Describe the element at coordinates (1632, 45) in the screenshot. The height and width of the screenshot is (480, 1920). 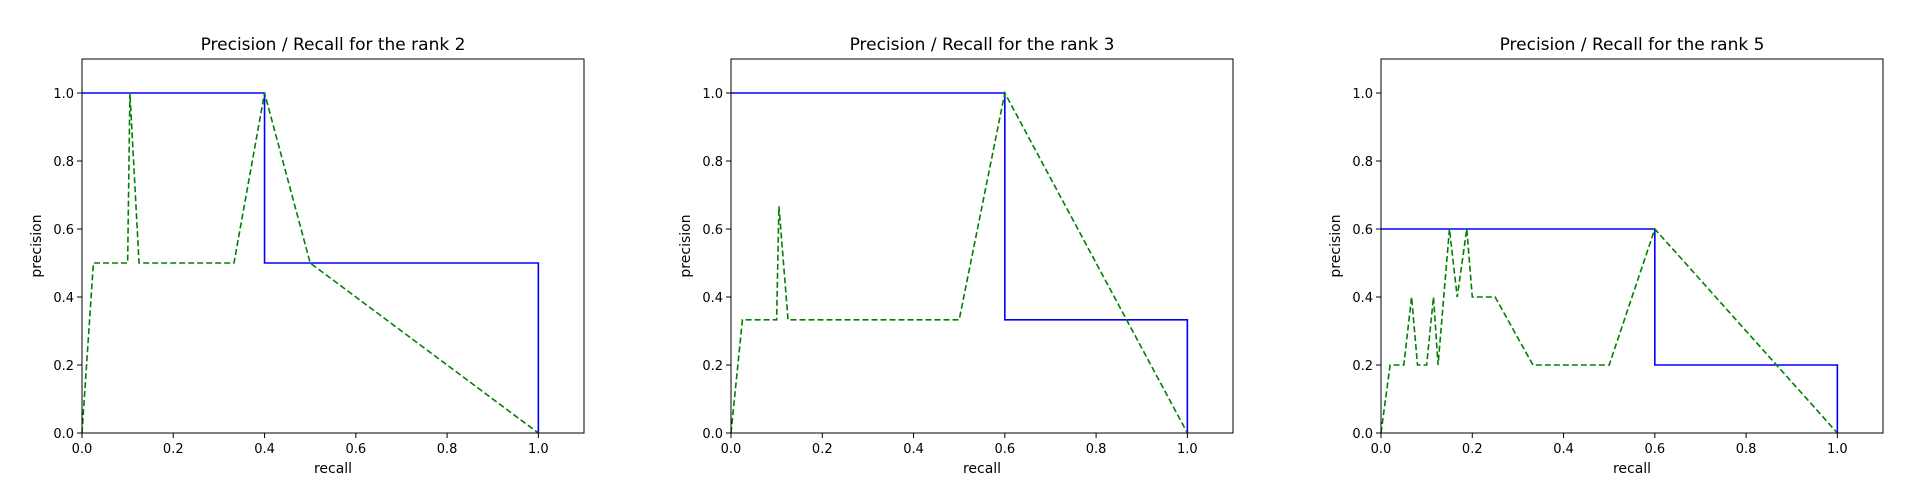
I see `chart-title: Precision / Recall for the rank 5` at that location.